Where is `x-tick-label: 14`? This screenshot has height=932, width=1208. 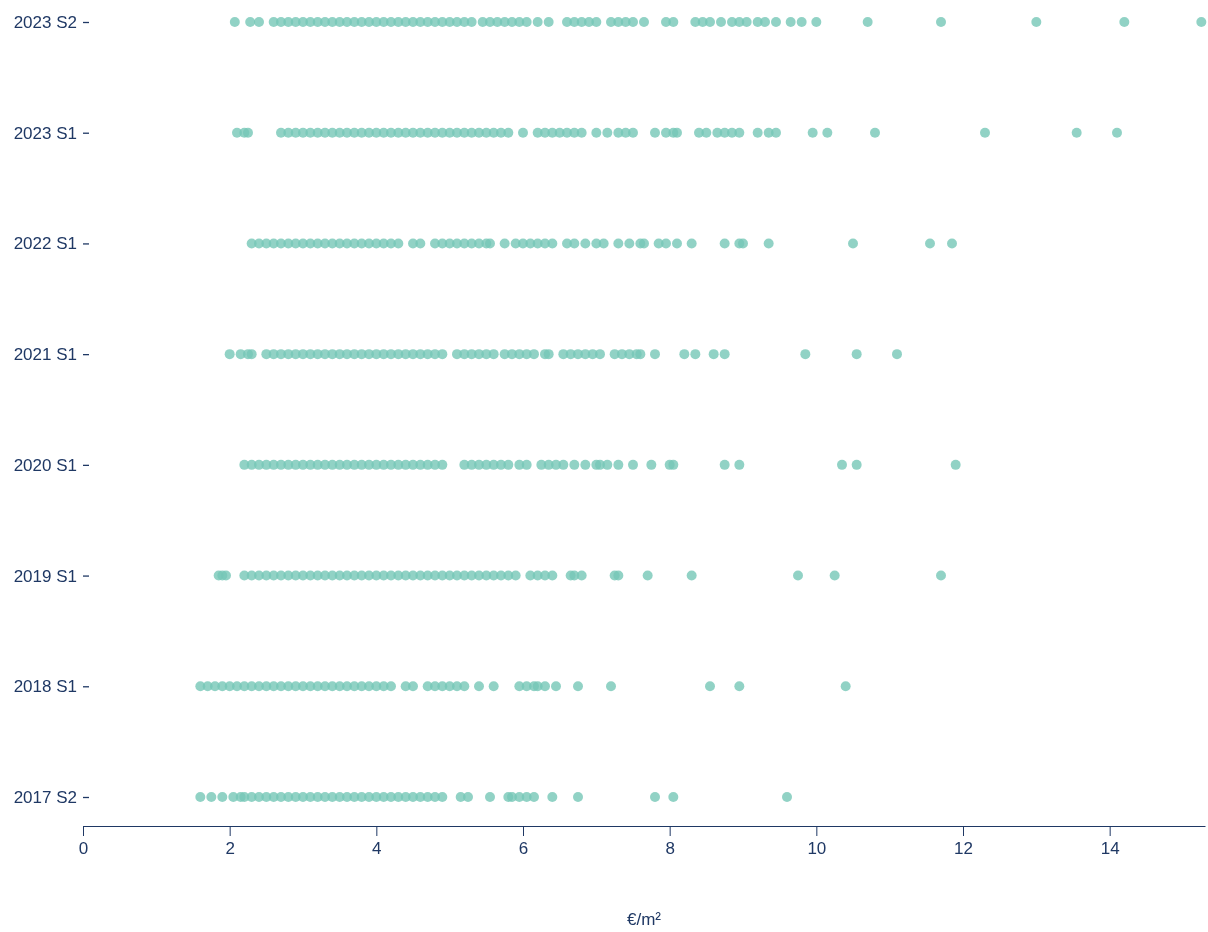 x-tick-label: 14 is located at coordinates (1110, 849).